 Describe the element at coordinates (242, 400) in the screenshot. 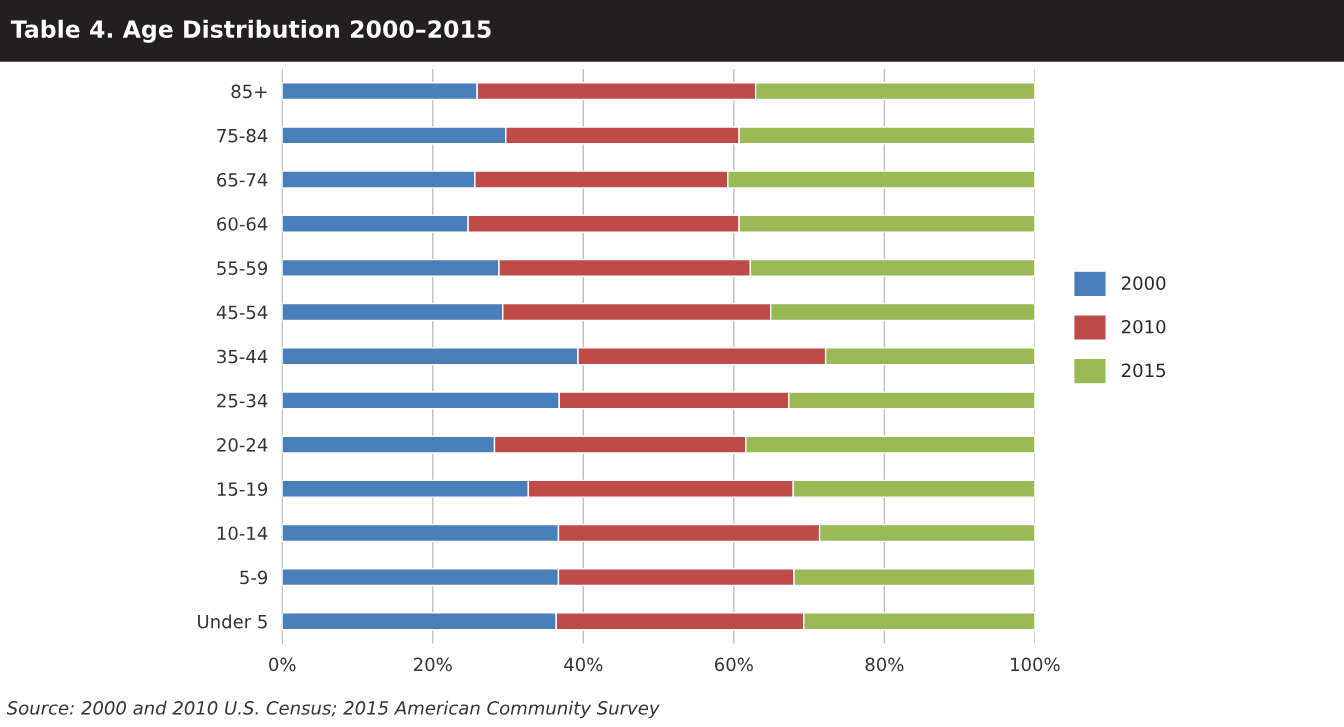

I see `y-tick-label: 25-34` at that location.